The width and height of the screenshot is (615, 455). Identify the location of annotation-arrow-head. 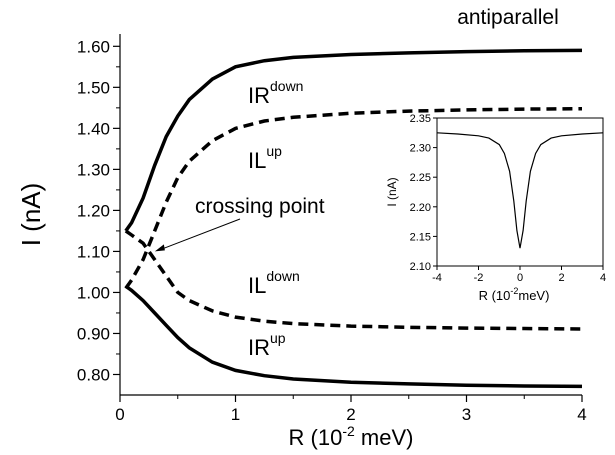
(159, 248).